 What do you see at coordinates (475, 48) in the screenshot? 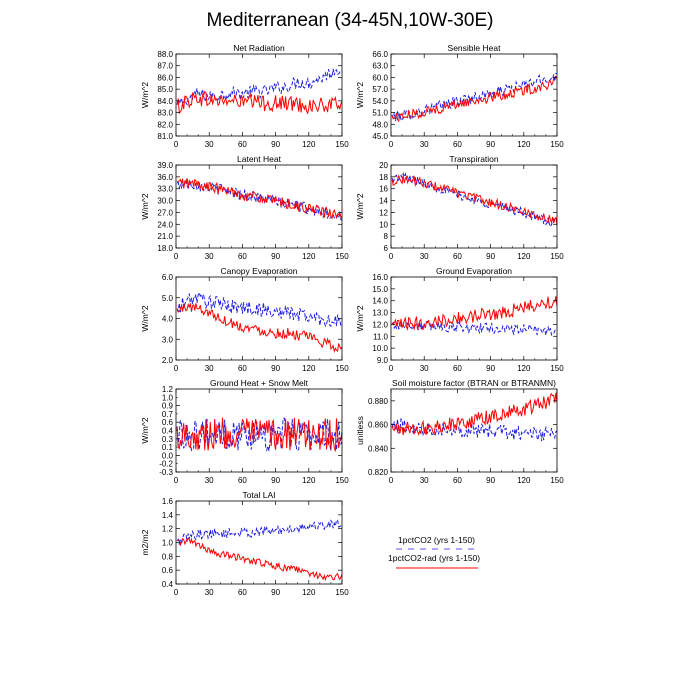
I see `panel-title: Sensible Heat` at bounding box center [475, 48].